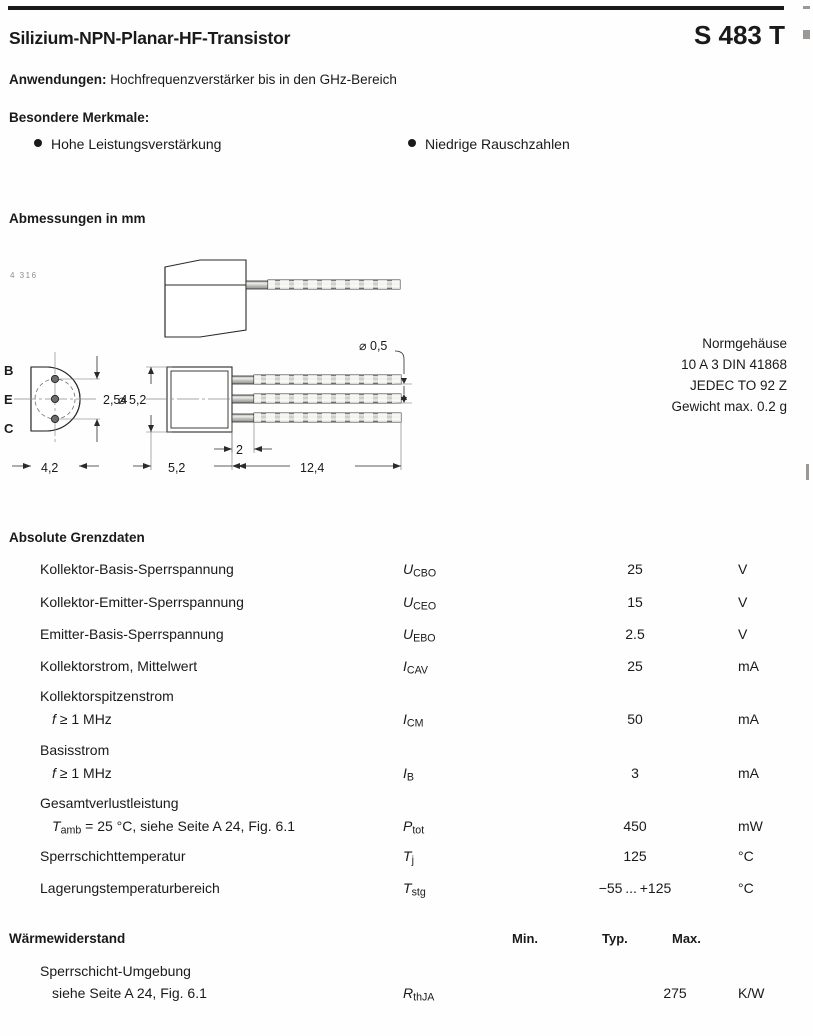 This screenshot has width=813, height=1036. What do you see at coordinates (55, 398) in the screenshot?
I see `front-view-can` at bounding box center [55, 398].